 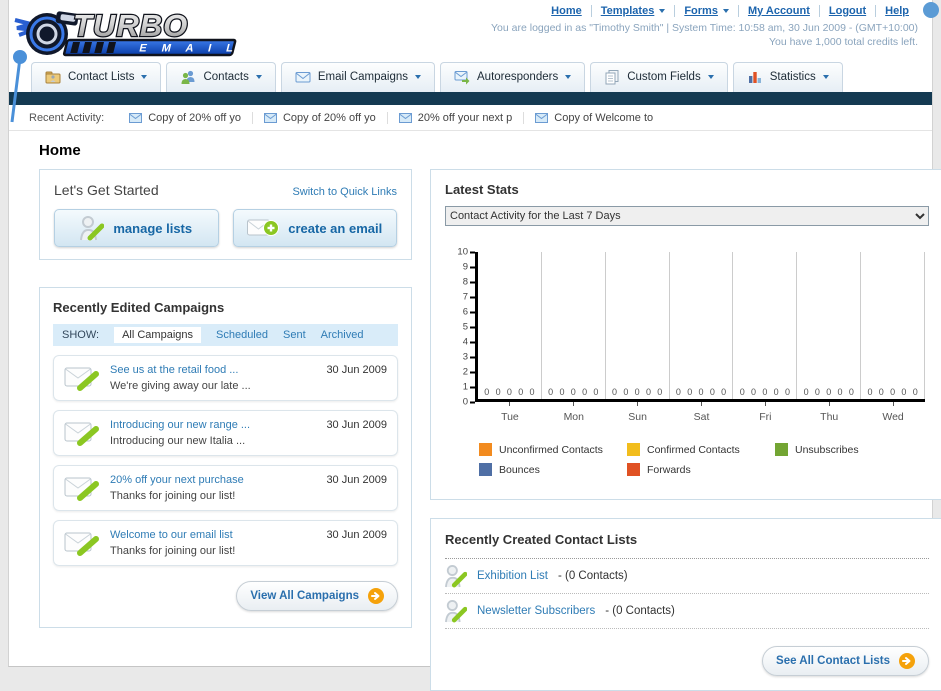 What do you see at coordinates (376, 596) in the screenshot?
I see `arrow-right-icon` at bounding box center [376, 596].